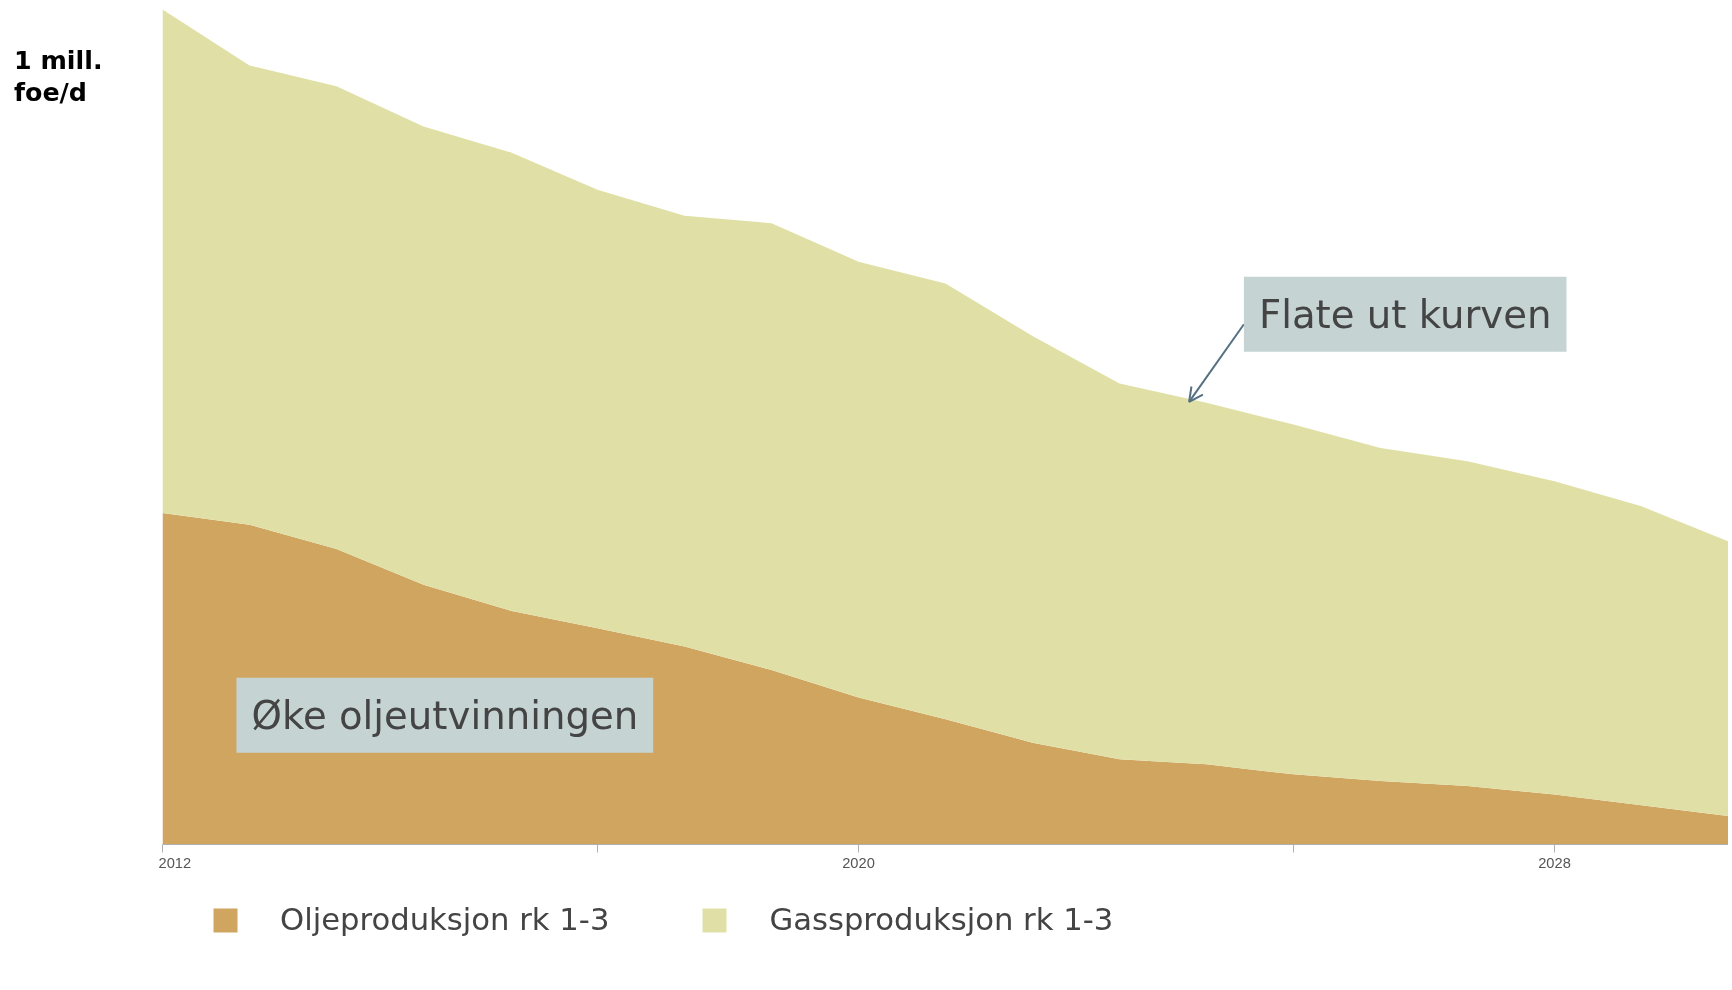 The width and height of the screenshot is (1732, 990). I want to click on y-axis-title: 1 mill. foe/d, so click(58, 77).